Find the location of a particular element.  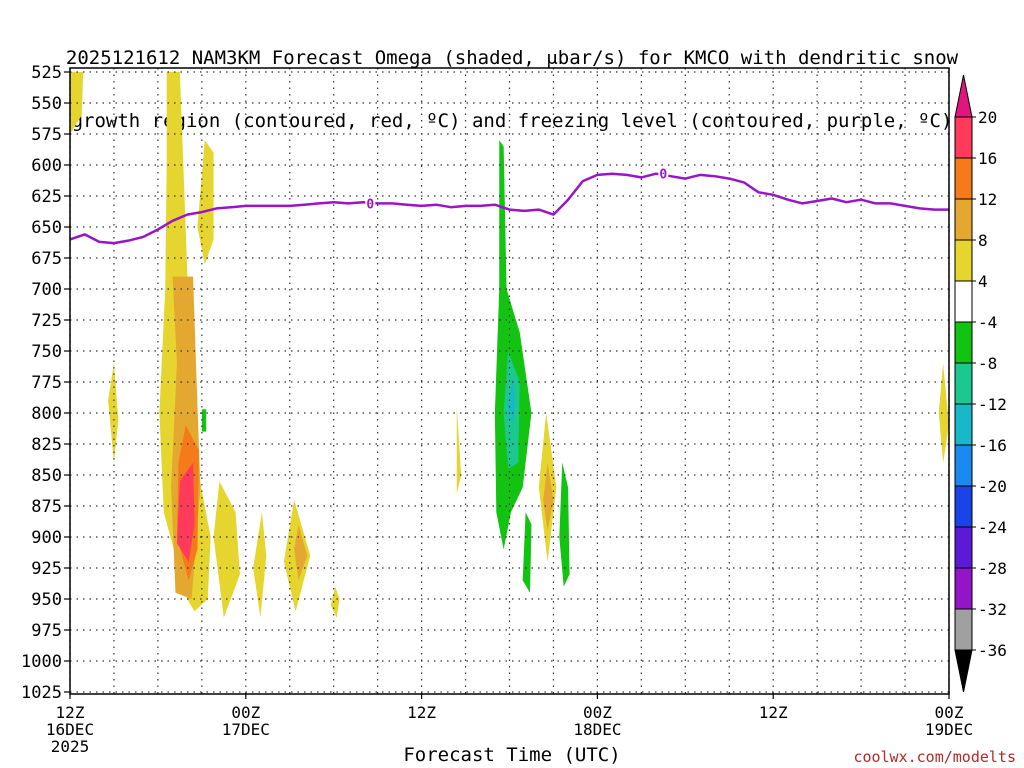

credit-text: coolwx.com/modelts is located at coordinates (934, 757).